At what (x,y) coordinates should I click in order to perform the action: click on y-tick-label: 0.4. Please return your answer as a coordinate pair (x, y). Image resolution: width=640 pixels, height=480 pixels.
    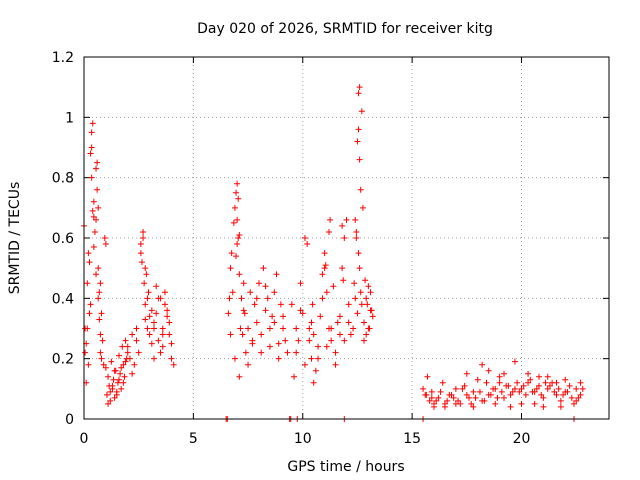
    Looking at the image, I should click on (63, 299).